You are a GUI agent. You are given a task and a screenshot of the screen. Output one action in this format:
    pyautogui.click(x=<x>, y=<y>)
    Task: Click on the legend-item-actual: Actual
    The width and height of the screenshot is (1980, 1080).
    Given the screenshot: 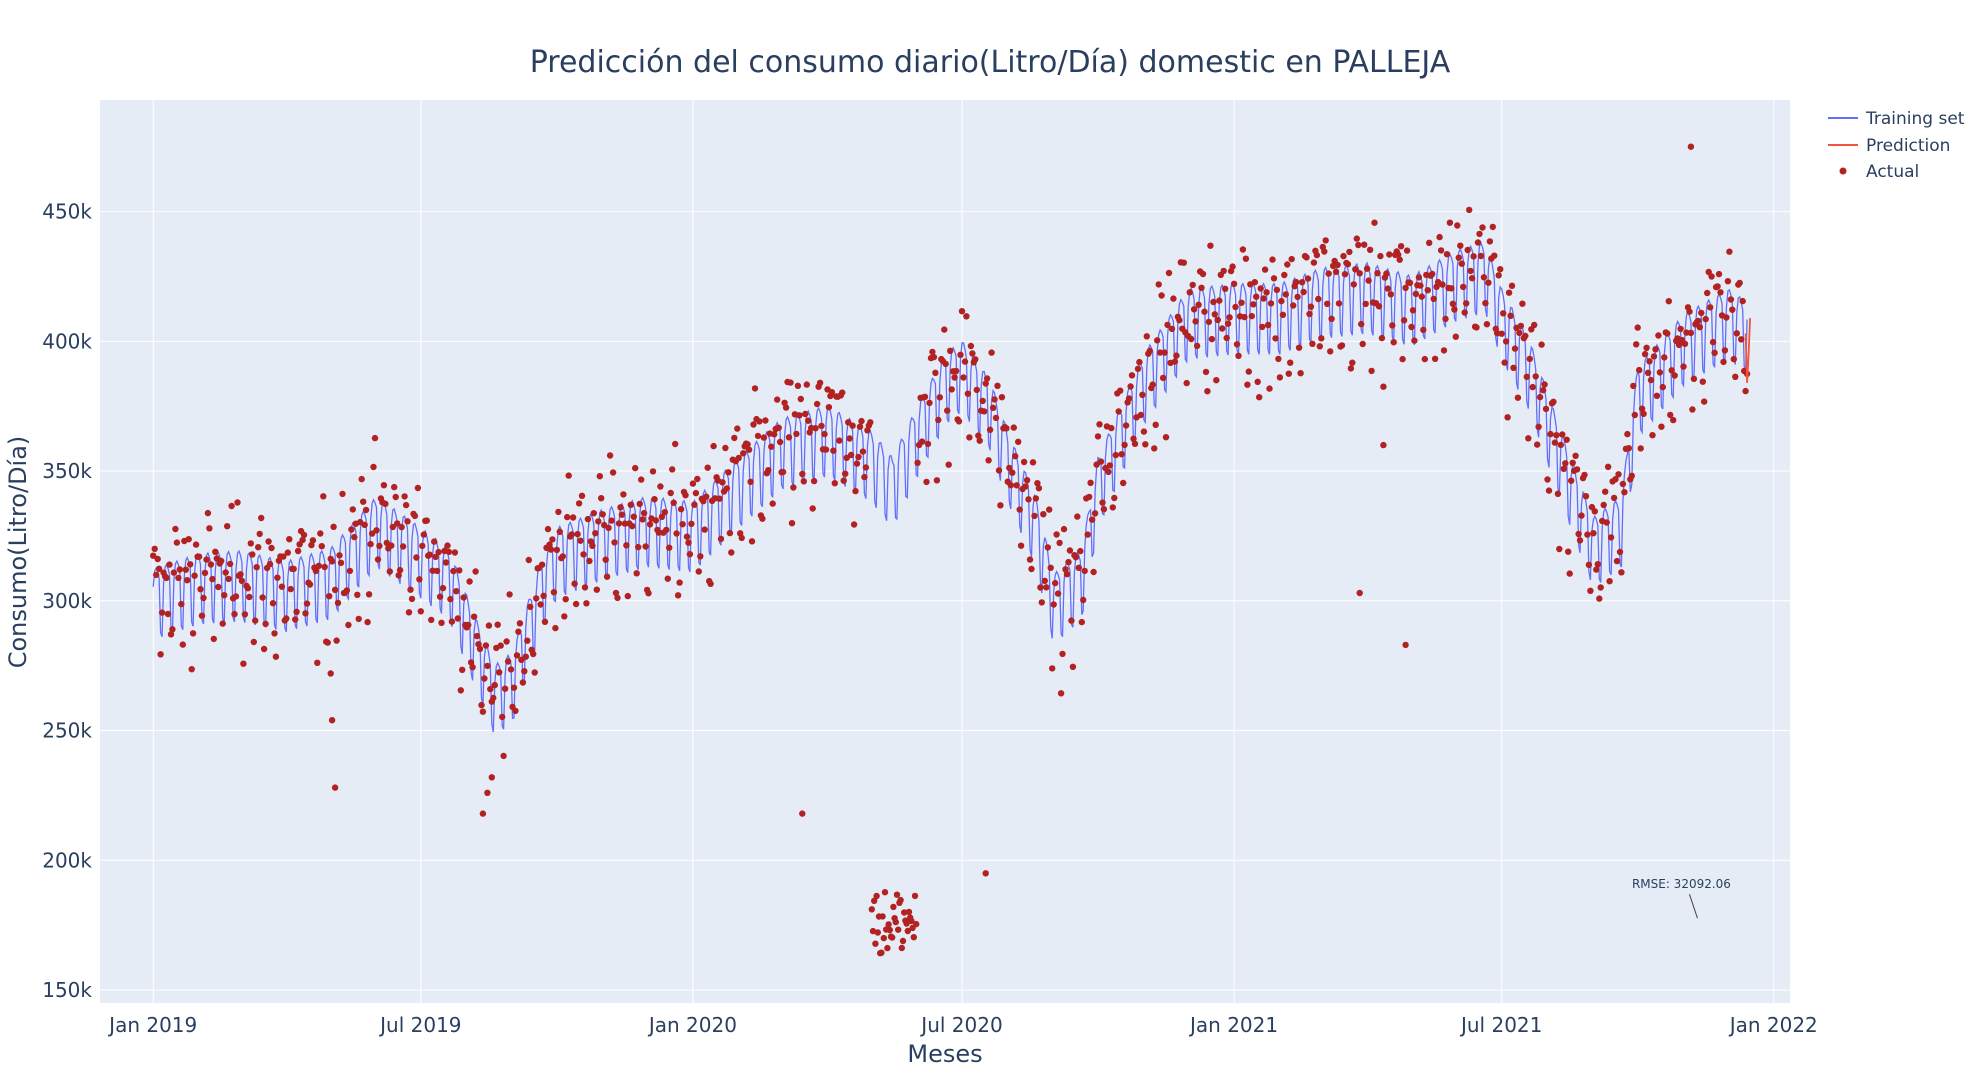 What is the action you would take?
    pyautogui.click(x=1879, y=172)
    